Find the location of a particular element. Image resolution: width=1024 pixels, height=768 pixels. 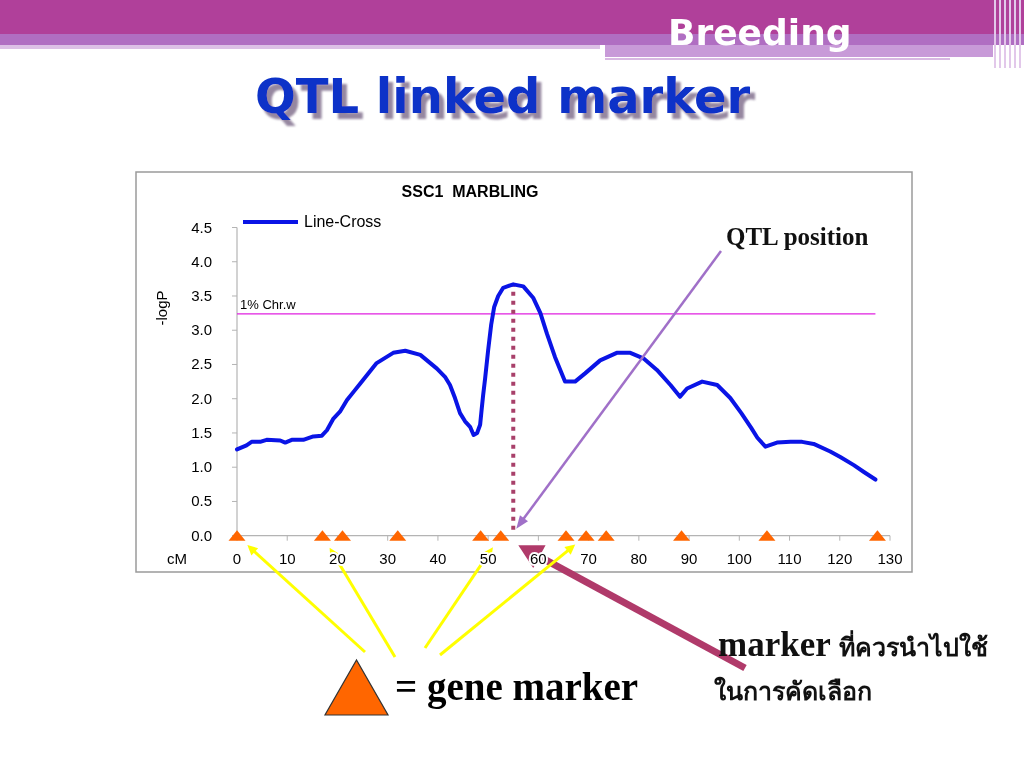

title: QTL linked marker is located at coordinates (503, 96).